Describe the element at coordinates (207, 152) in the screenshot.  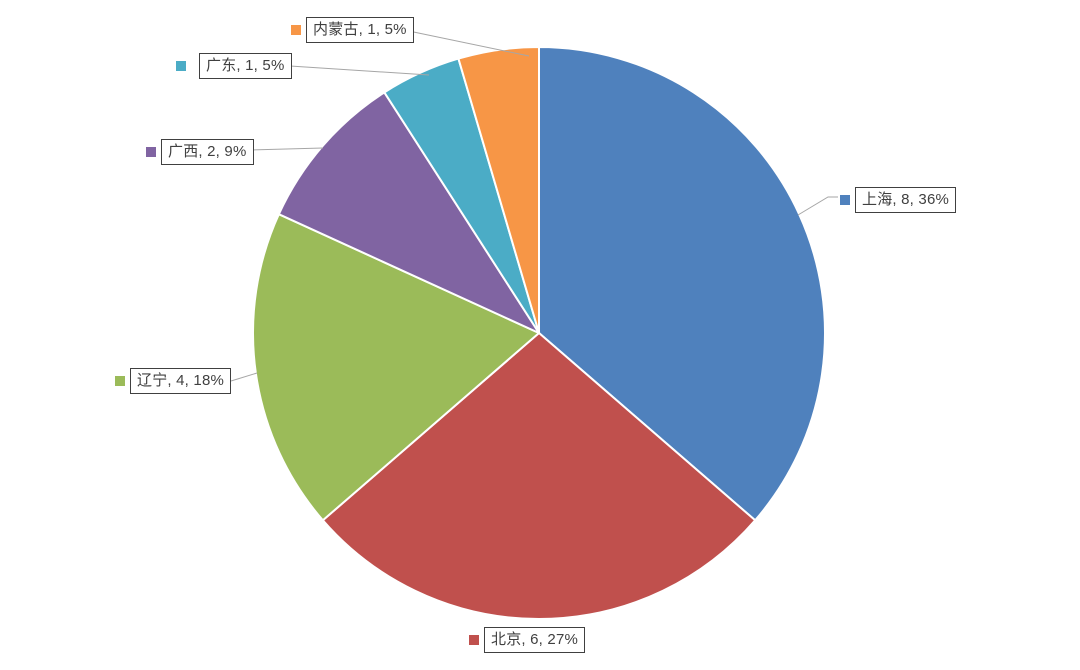
I see `data-label-text: 广西, 2, 9%` at that location.